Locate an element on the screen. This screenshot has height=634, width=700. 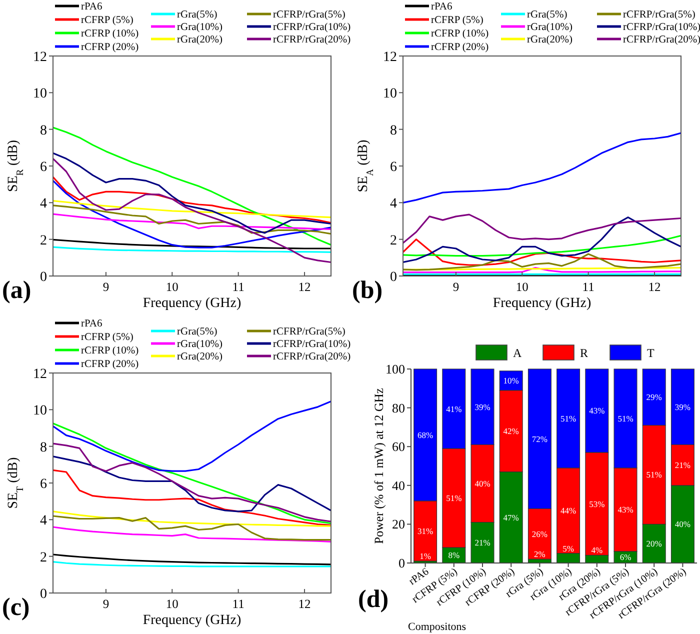
data-label: 29% is located at coordinates (654, 397).